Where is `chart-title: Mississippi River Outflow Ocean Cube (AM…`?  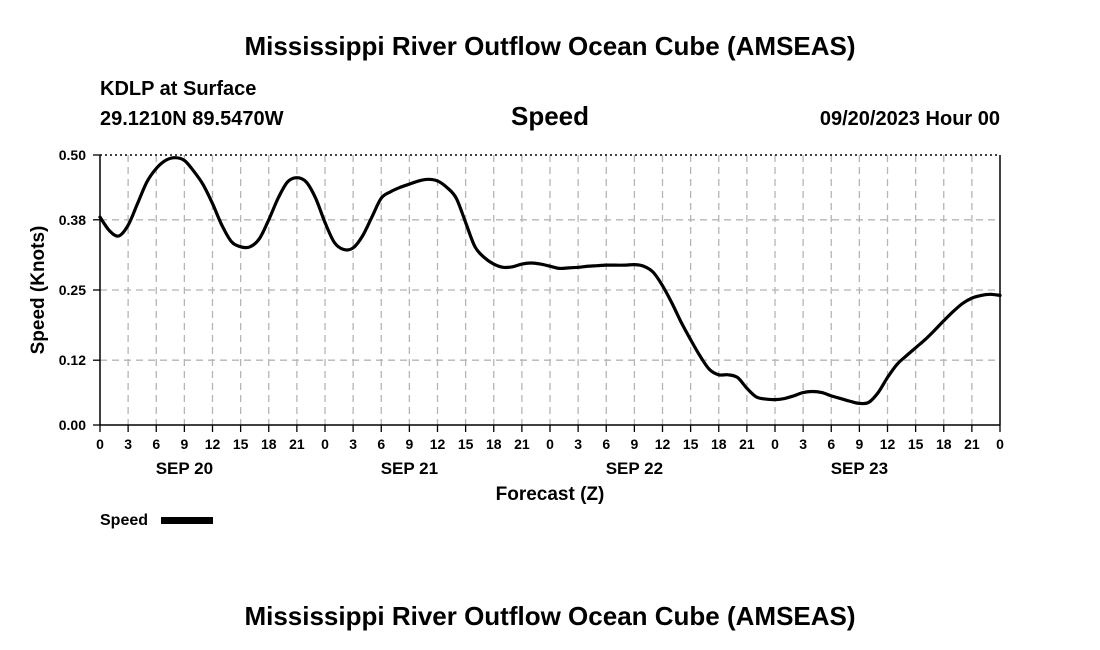
chart-title: Mississippi River Outflow Ocean Cube (AM… is located at coordinates (549, 46).